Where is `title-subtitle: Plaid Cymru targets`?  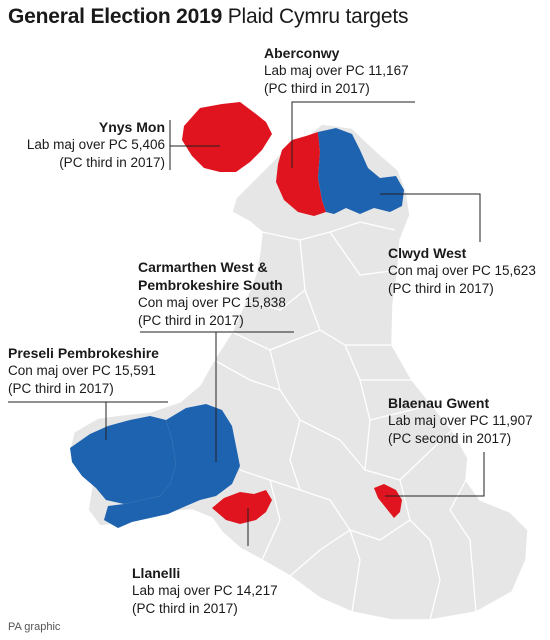
title-subtitle: Plaid Cymru targets is located at coordinates (318, 16).